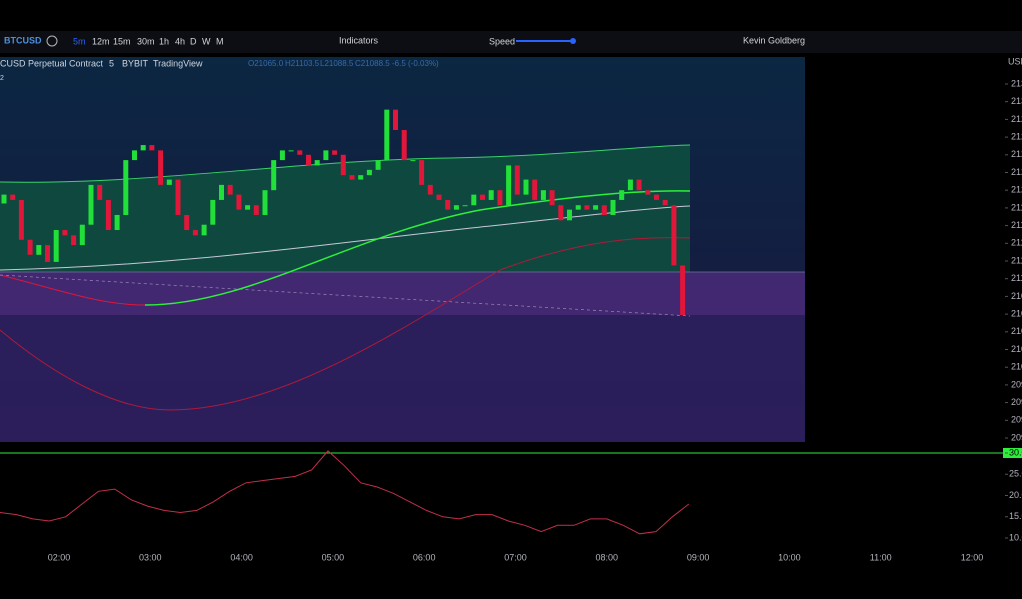 The height and width of the screenshot is (599, 1022). What do you see at coordinates (1015, 474) in the screenshot?
I see `rsi-label: 25.0` at bounding box center [1015, 474].